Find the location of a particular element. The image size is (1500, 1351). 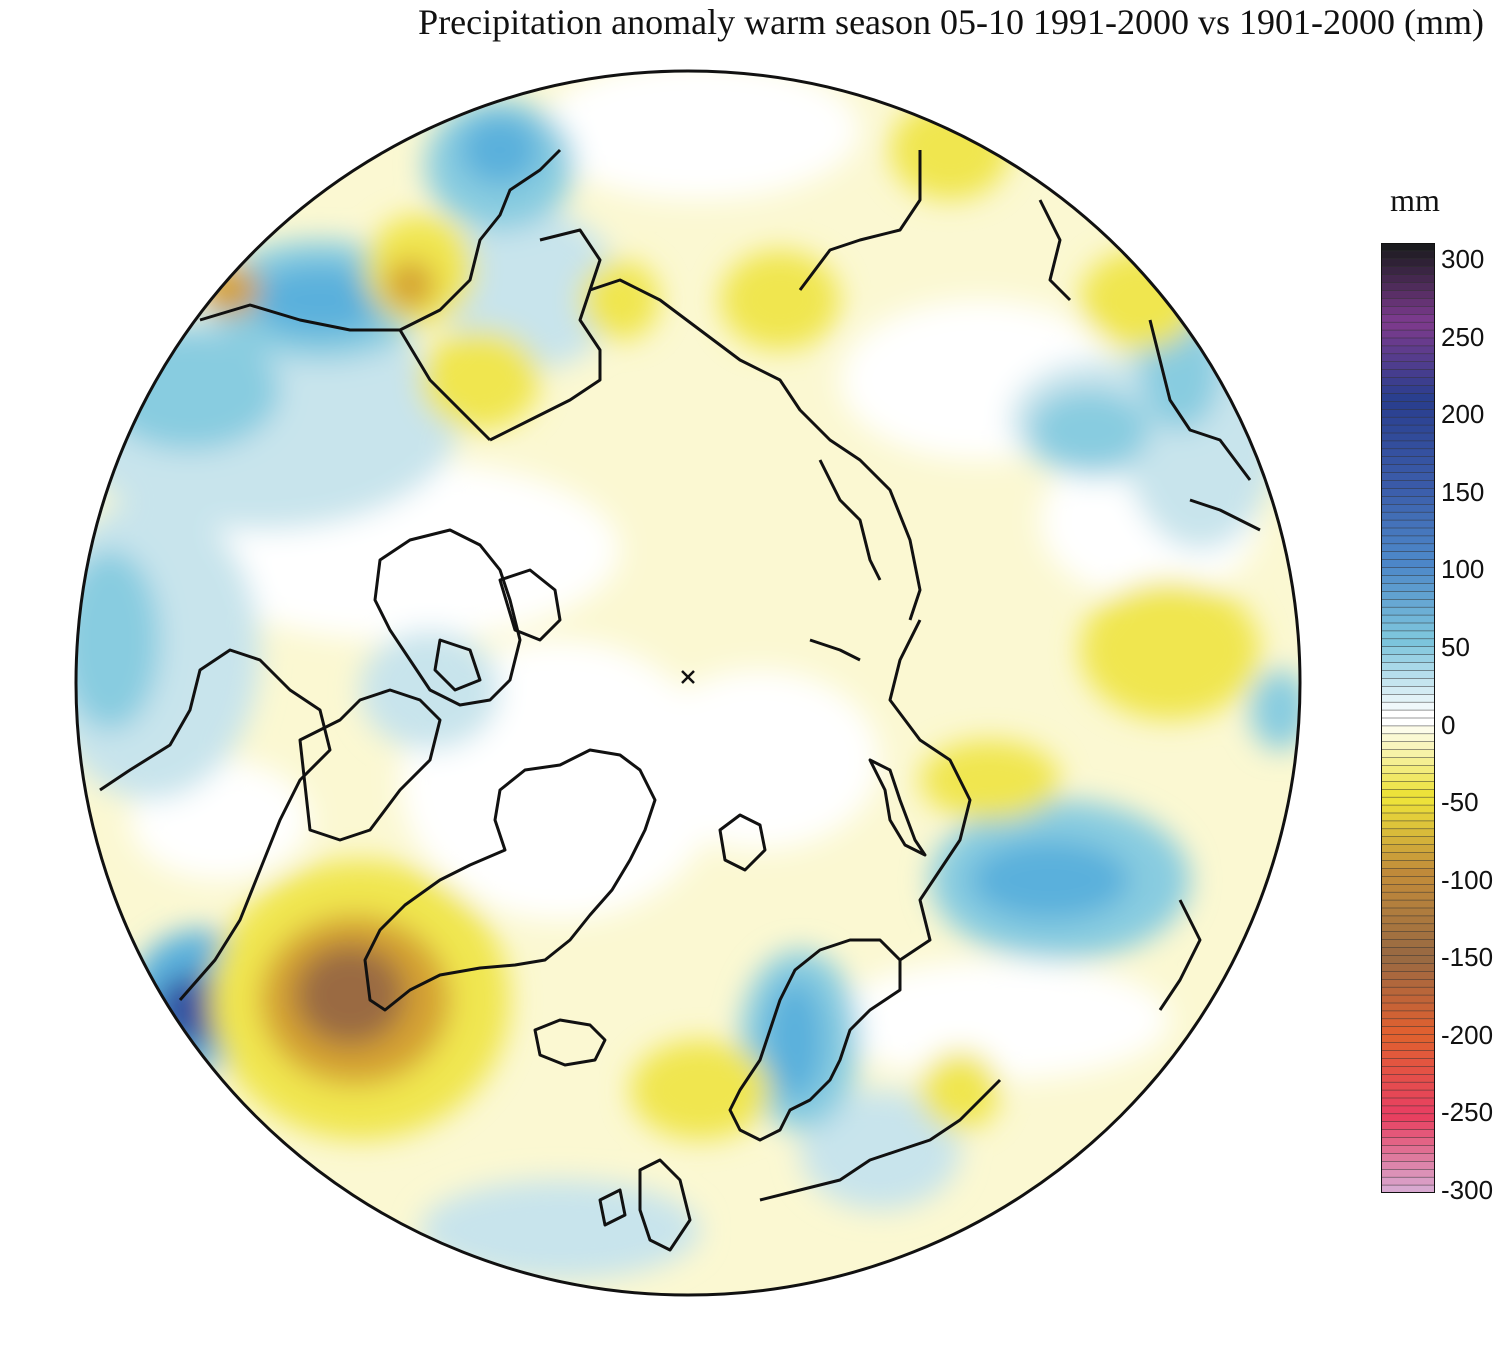

greenland-coastline is located at coordinates (510, 880).